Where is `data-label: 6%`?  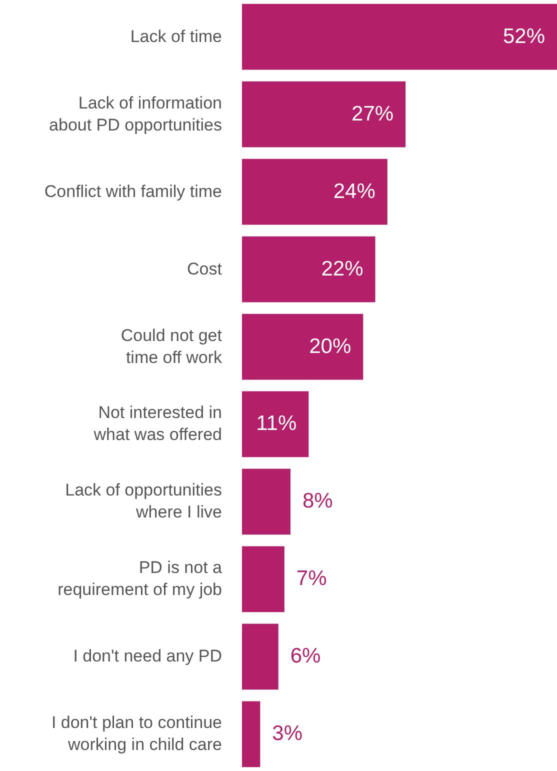
data-label: 6% is located at coordinates (305, 656).